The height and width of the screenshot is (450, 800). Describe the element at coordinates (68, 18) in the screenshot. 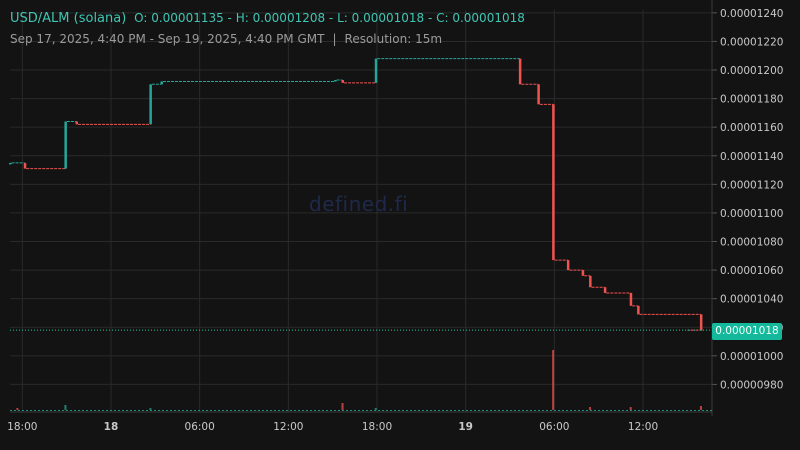

I see `pair-label: USD/ALM (solana)` at that location.